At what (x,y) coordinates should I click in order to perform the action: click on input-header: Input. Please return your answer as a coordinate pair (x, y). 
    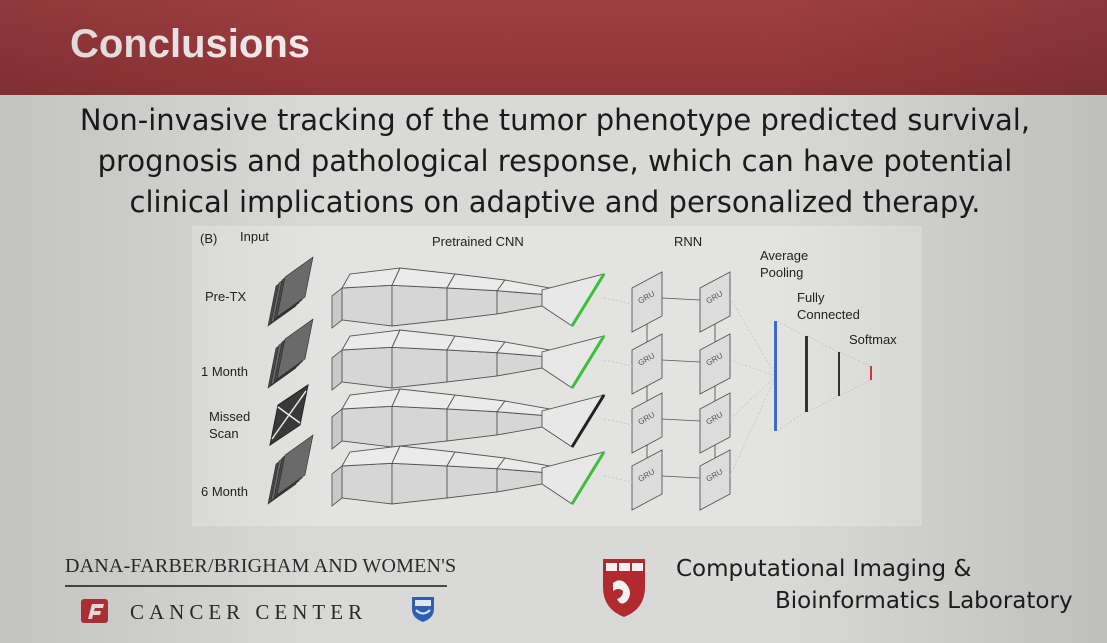
    Looking at the image, I should click on (254, 236).